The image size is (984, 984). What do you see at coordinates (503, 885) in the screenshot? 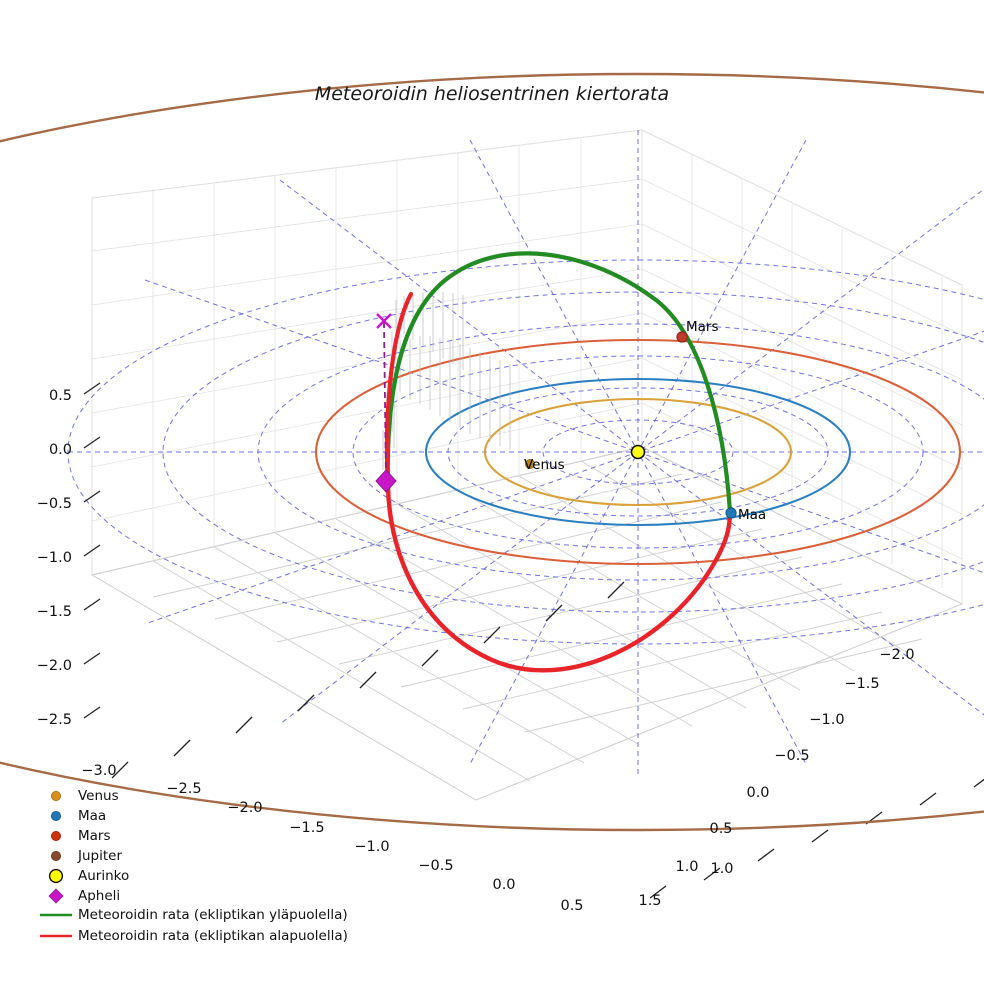
I see `x-tick-6: 0.0` at bounding box center [503, 885].